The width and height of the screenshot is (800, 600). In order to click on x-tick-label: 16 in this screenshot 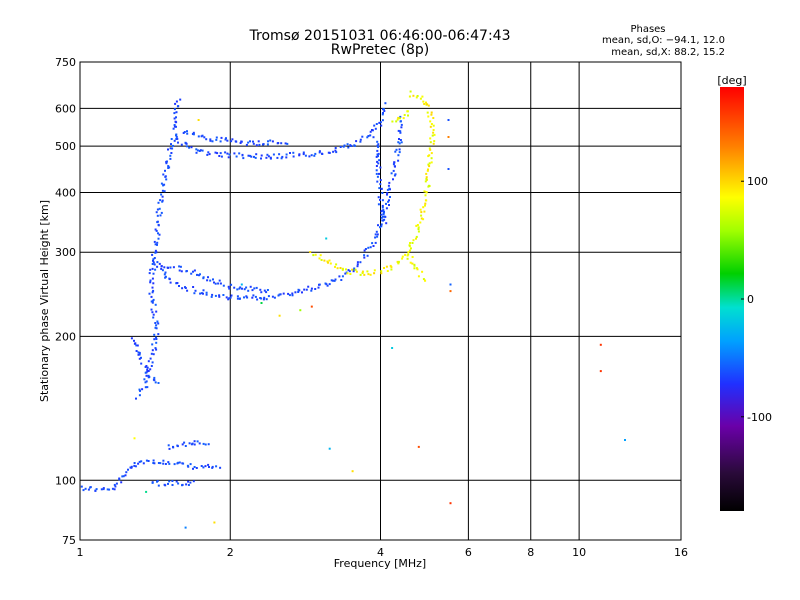, I will do `click(681, 552)`.